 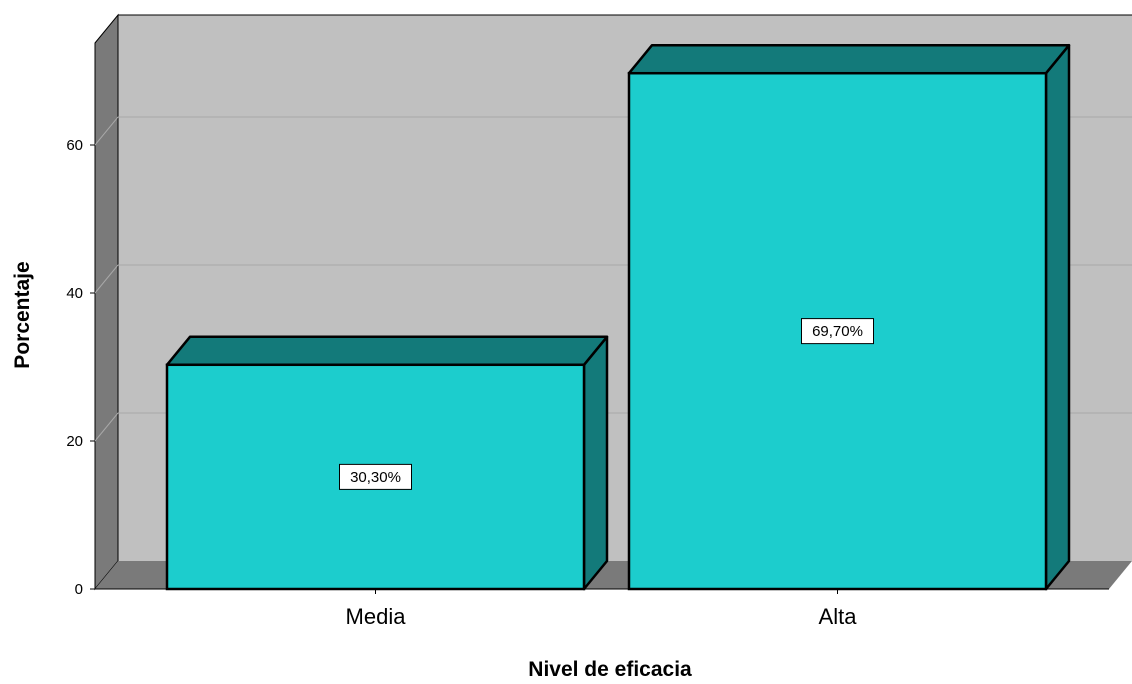 I want to click on x-tick-label: Media, so click(x=376, y=616).